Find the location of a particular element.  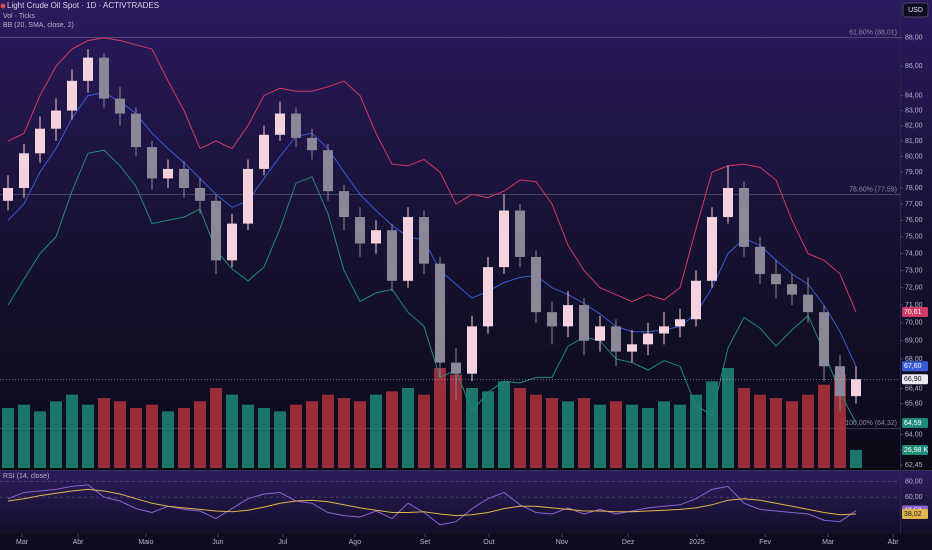

x-tick-label: Fev is located at coordinates (765, 542).